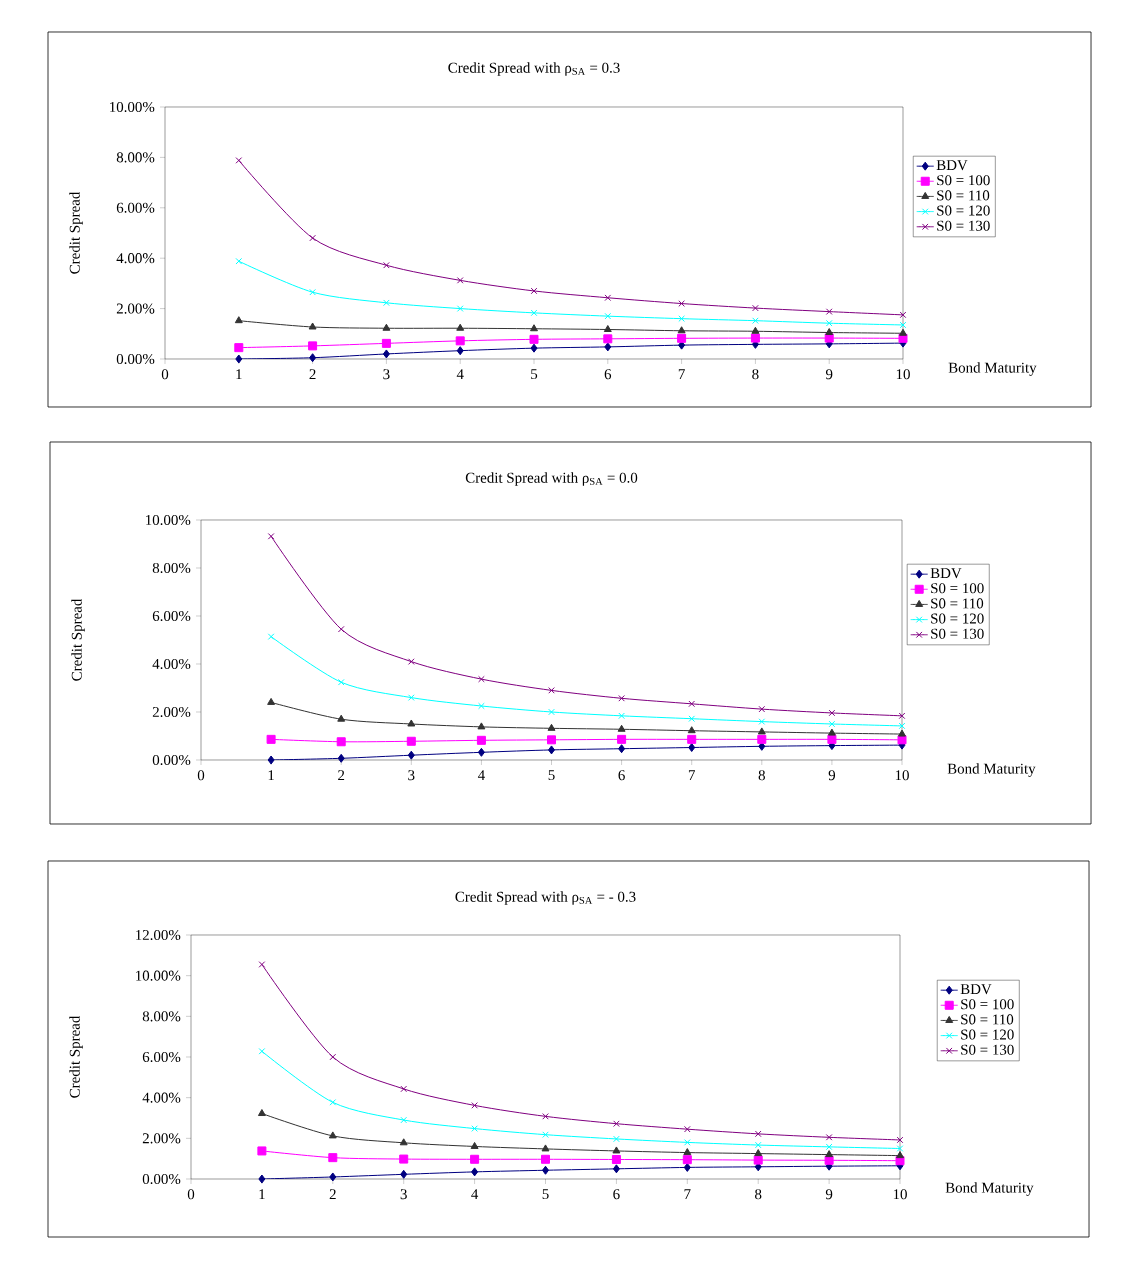  Describe the element at coordinates (76, 1056) in the screenshot. I see `y-axis-title: Credit Spread` at that location.